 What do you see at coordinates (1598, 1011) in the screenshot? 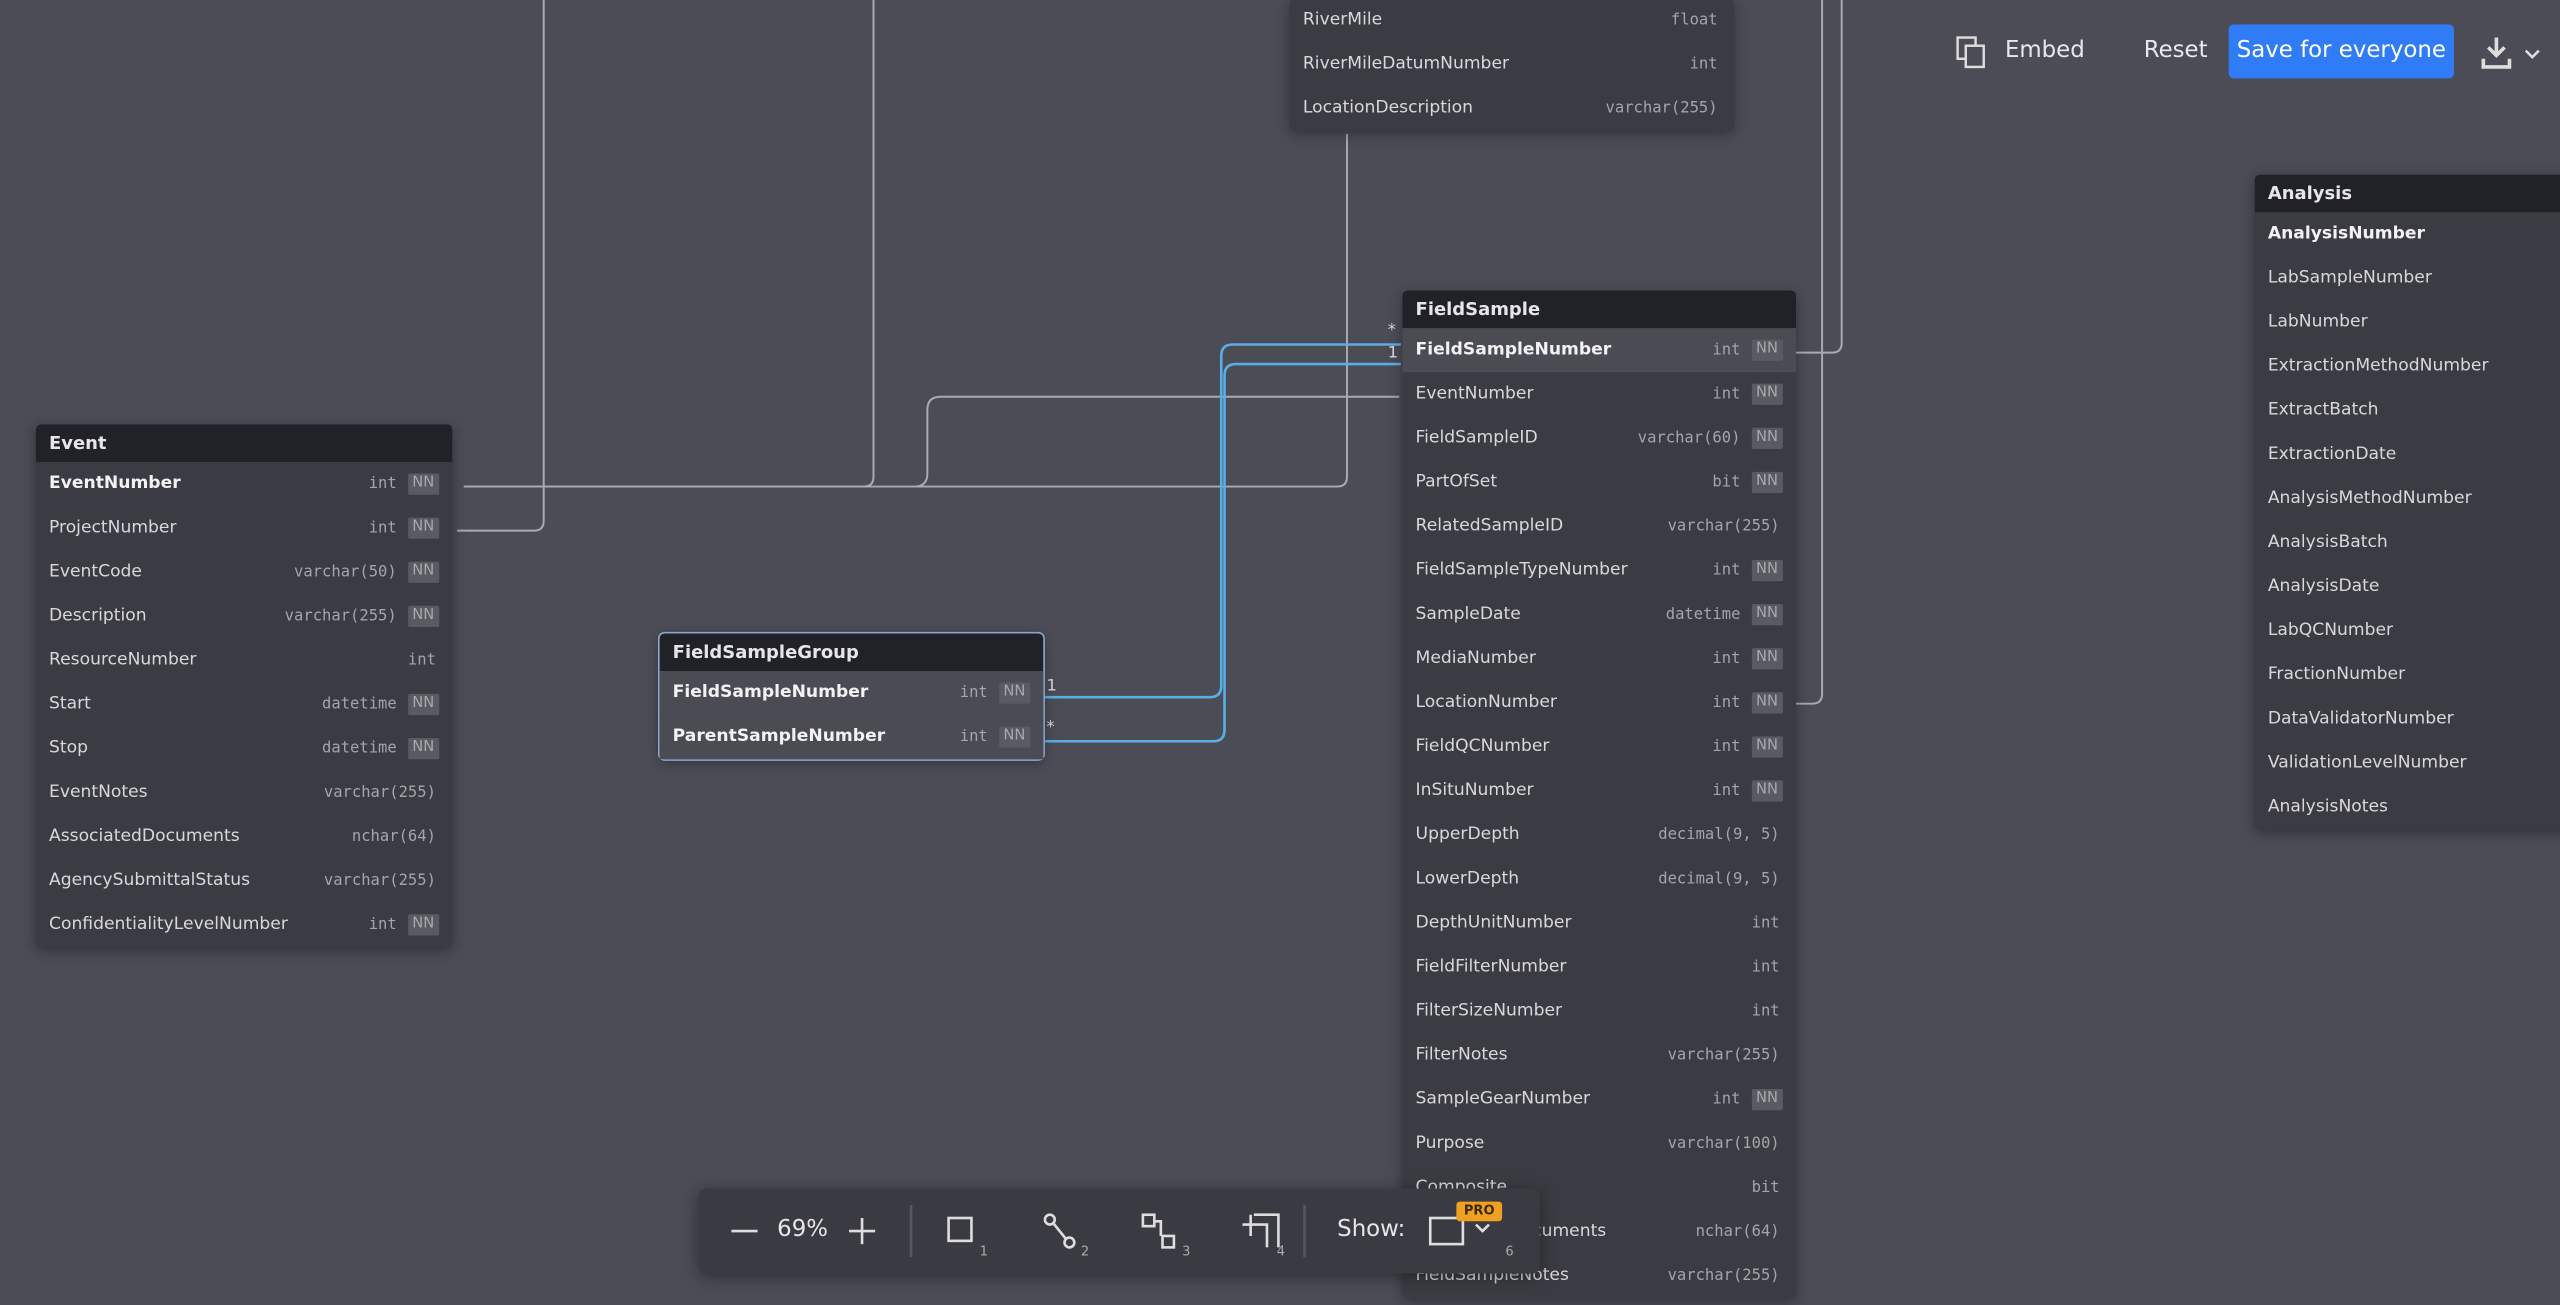
I see `field-row: FilterSizeNumber int` at bounding box center [1598, 1011].